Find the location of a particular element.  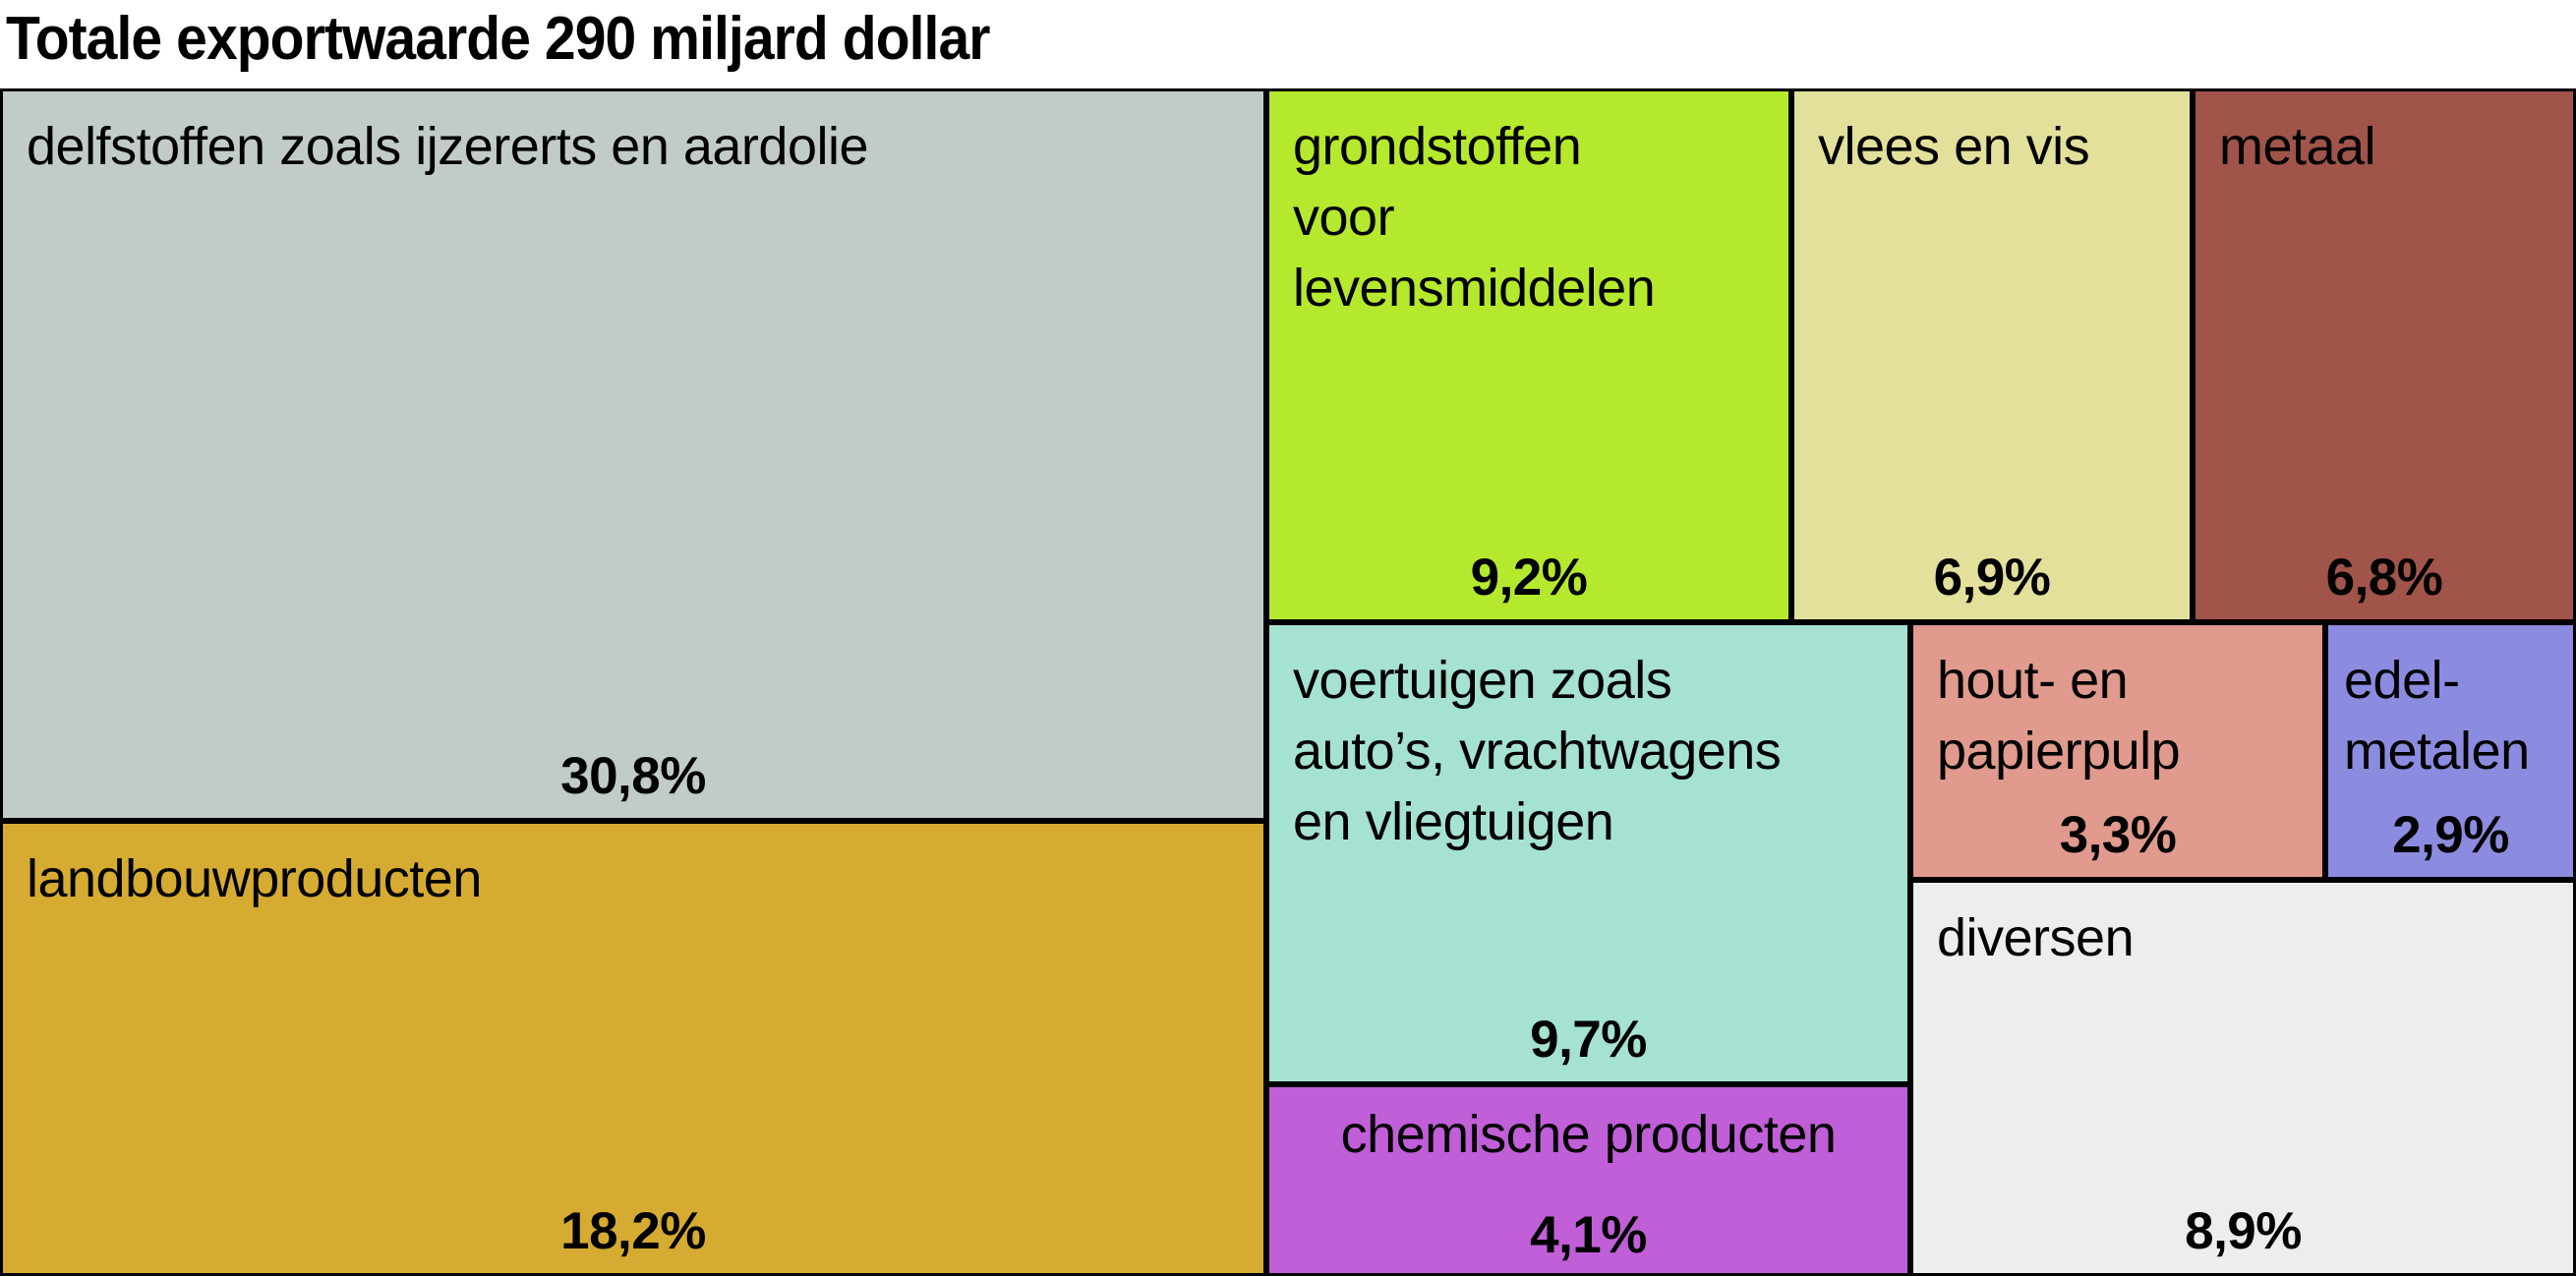

block-label: delfstoffen zoals ijzererts en aardolie is located at coordinates (448, 146).